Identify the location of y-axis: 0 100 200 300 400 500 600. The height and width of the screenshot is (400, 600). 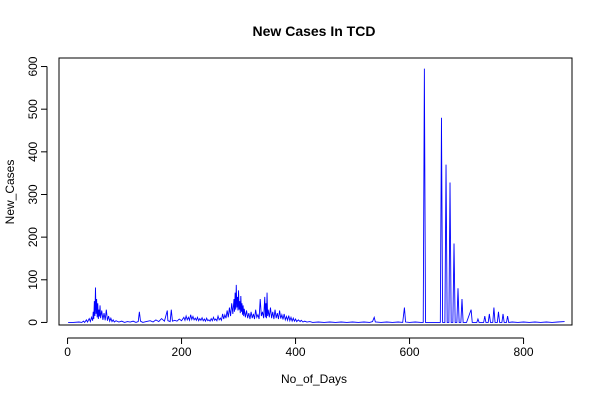
(37, 191).